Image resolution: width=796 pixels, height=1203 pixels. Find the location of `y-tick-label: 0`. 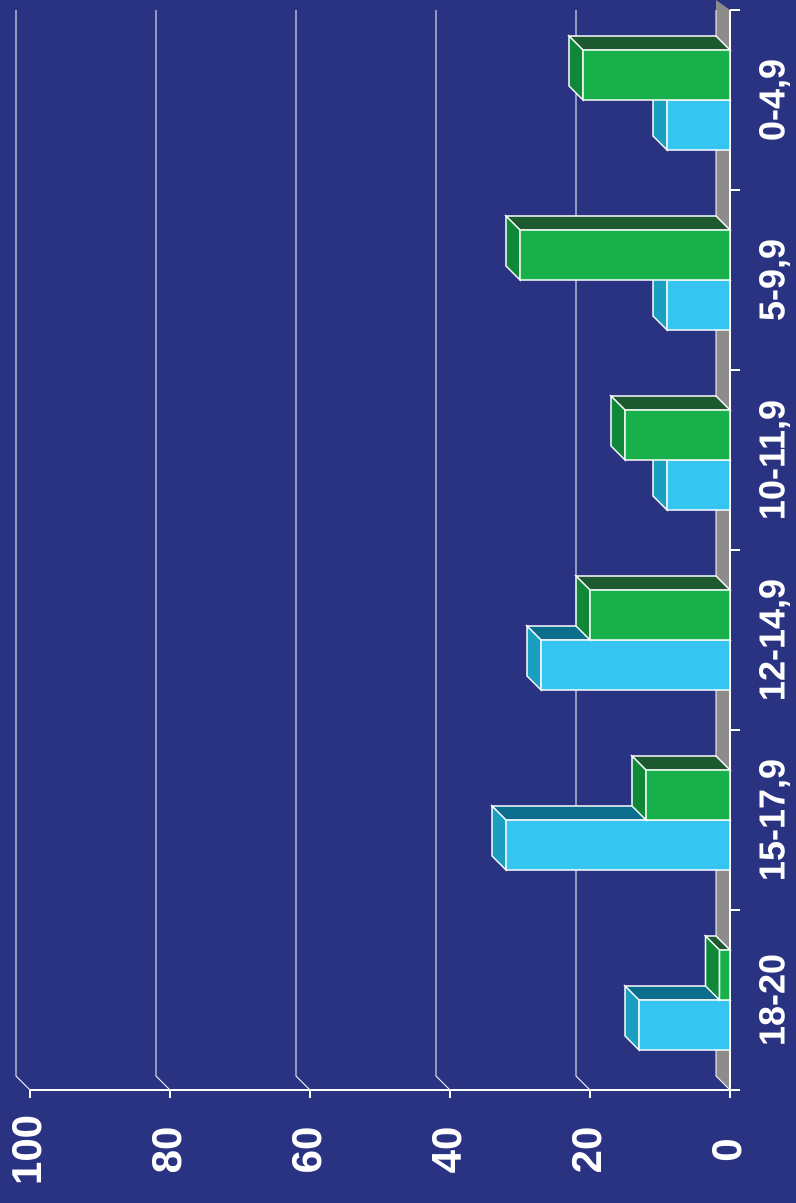

y-tick-label: 0 is located at coordinates (726, 1149).